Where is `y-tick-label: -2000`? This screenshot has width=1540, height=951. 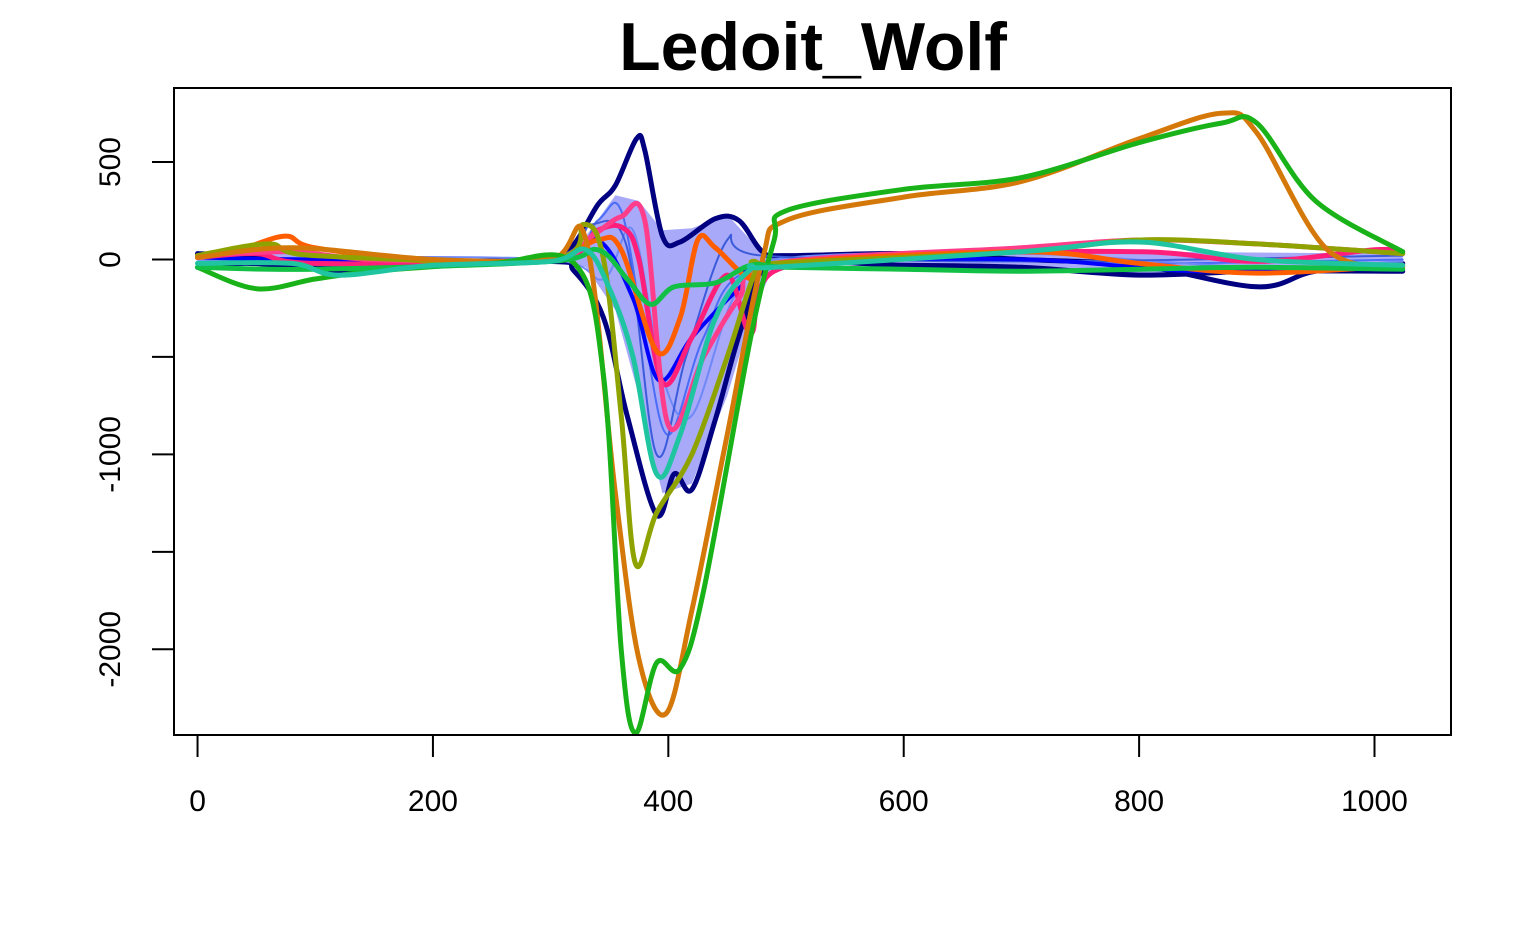
y-tick-label: -2000 is located at coordinates (110, 649).